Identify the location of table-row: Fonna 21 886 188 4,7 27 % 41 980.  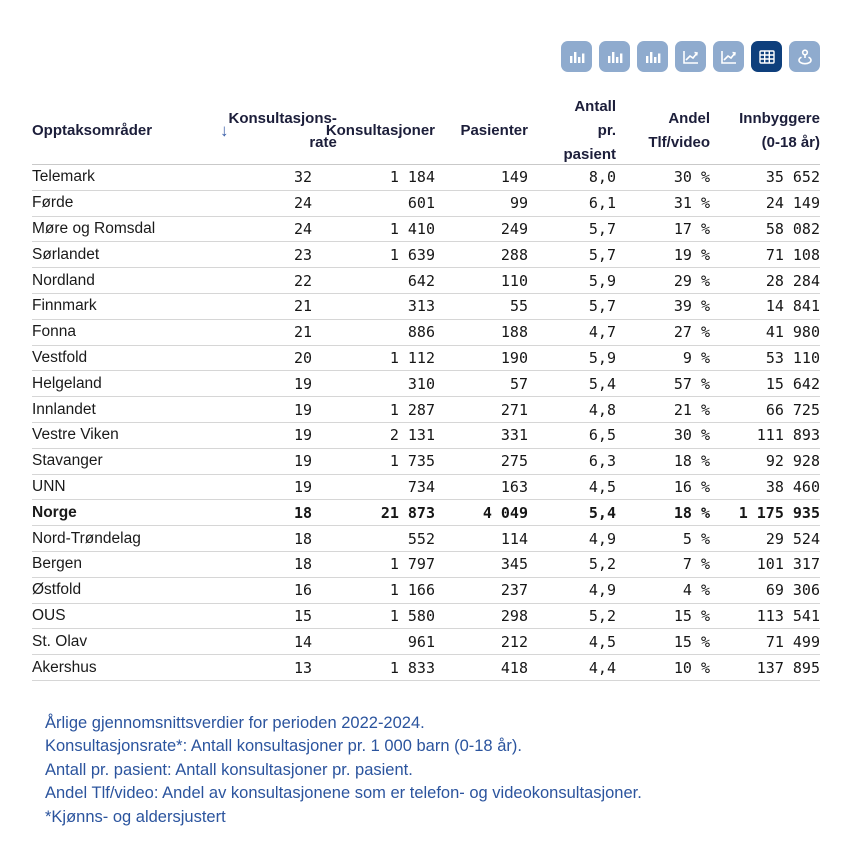
(426, 333).